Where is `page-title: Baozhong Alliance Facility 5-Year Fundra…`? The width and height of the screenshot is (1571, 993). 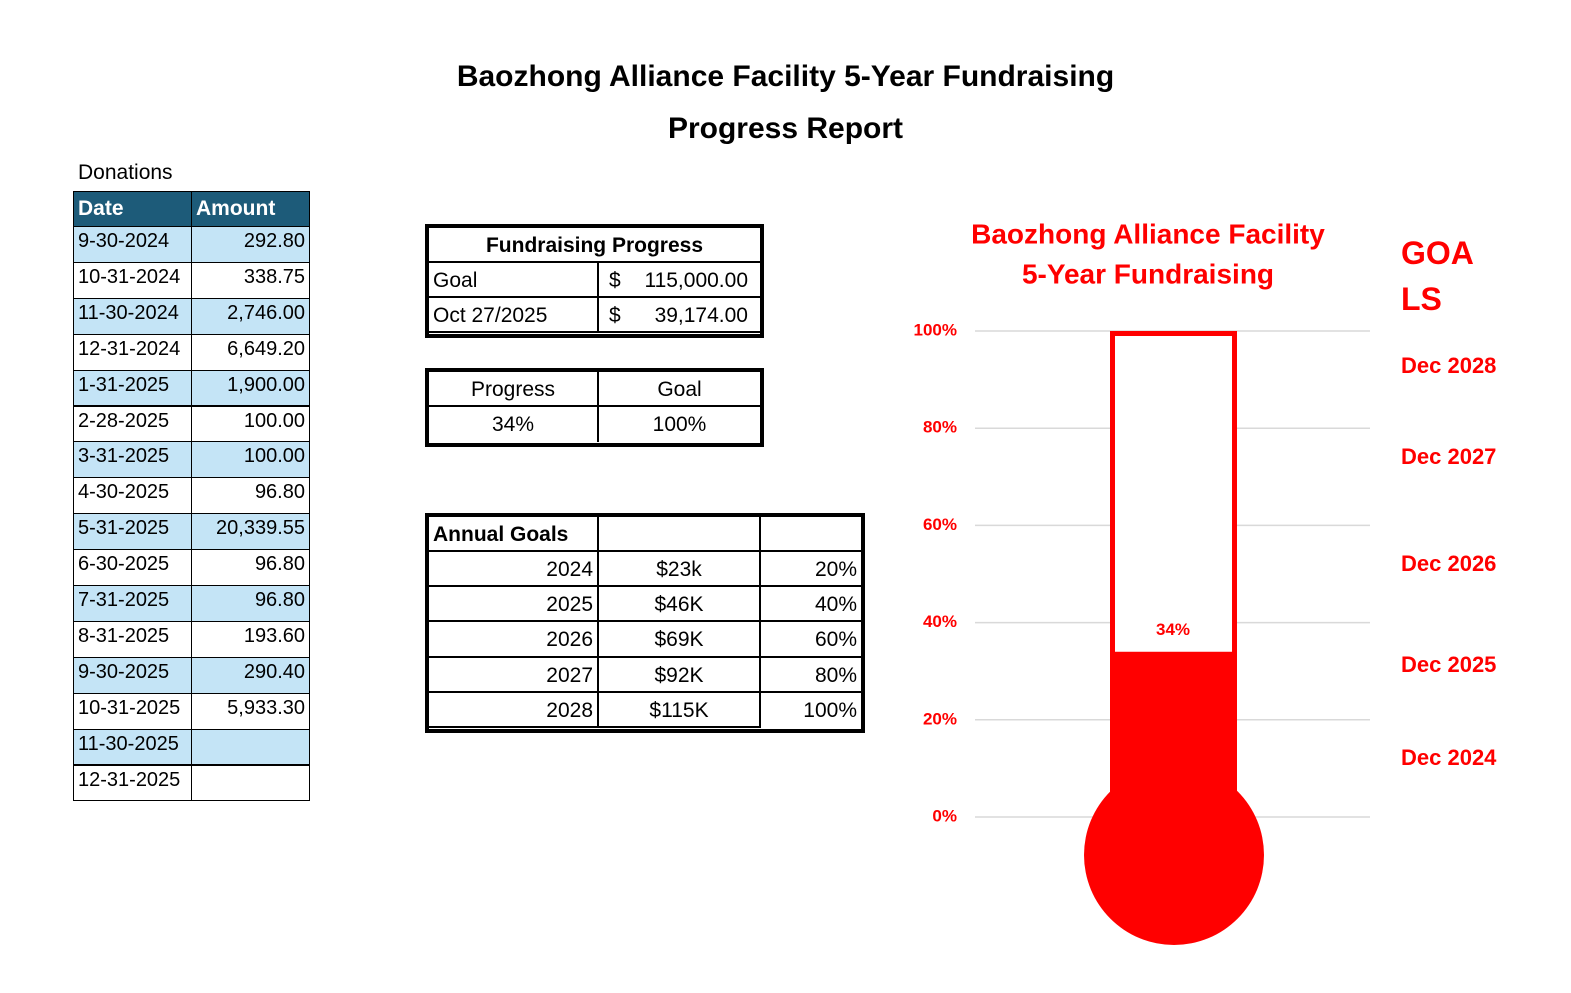 page-title: Baozhong Alliance Facility 5-Year Fundra… is located at coordinates (785, 76).